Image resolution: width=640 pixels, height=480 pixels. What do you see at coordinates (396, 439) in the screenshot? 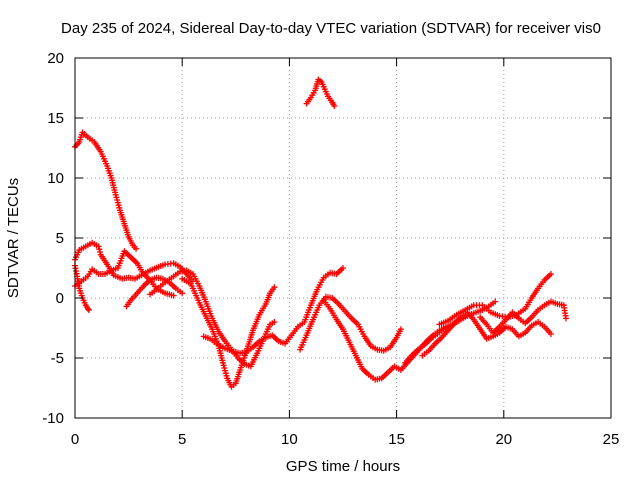
I see `x-tick-label: 15` at bounding box center [396, 439].